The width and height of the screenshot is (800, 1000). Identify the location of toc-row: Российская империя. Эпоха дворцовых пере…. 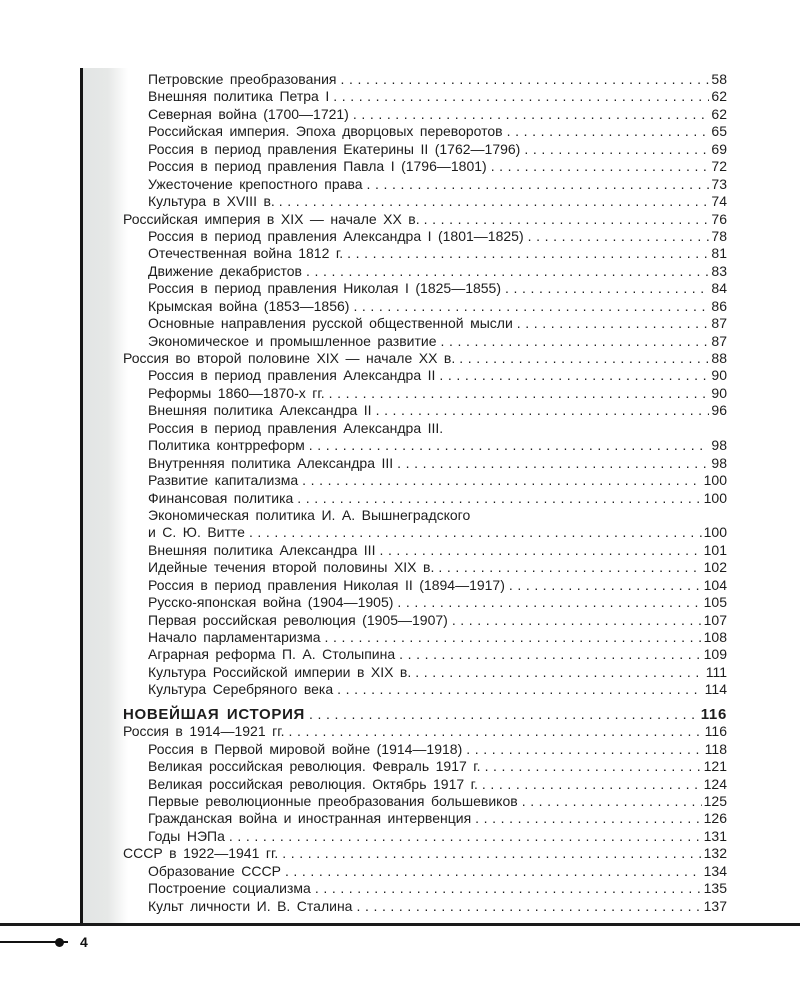
(425, 131).